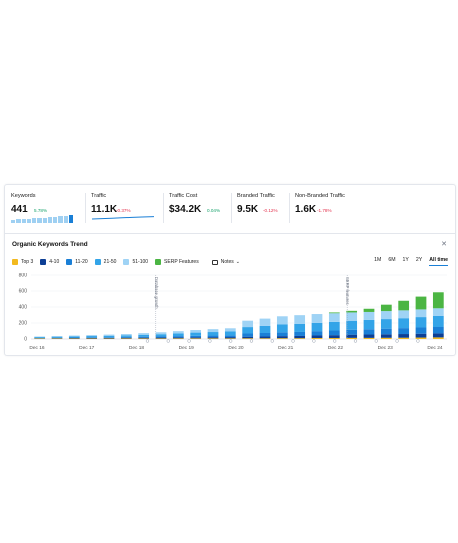 This screenshot has height=543, width=458. Describe the element at coordinates (199, 211) in the screenshot. I see `metric-traffic-cost: Traffic Cost $34.2K 0.04%` at that location.